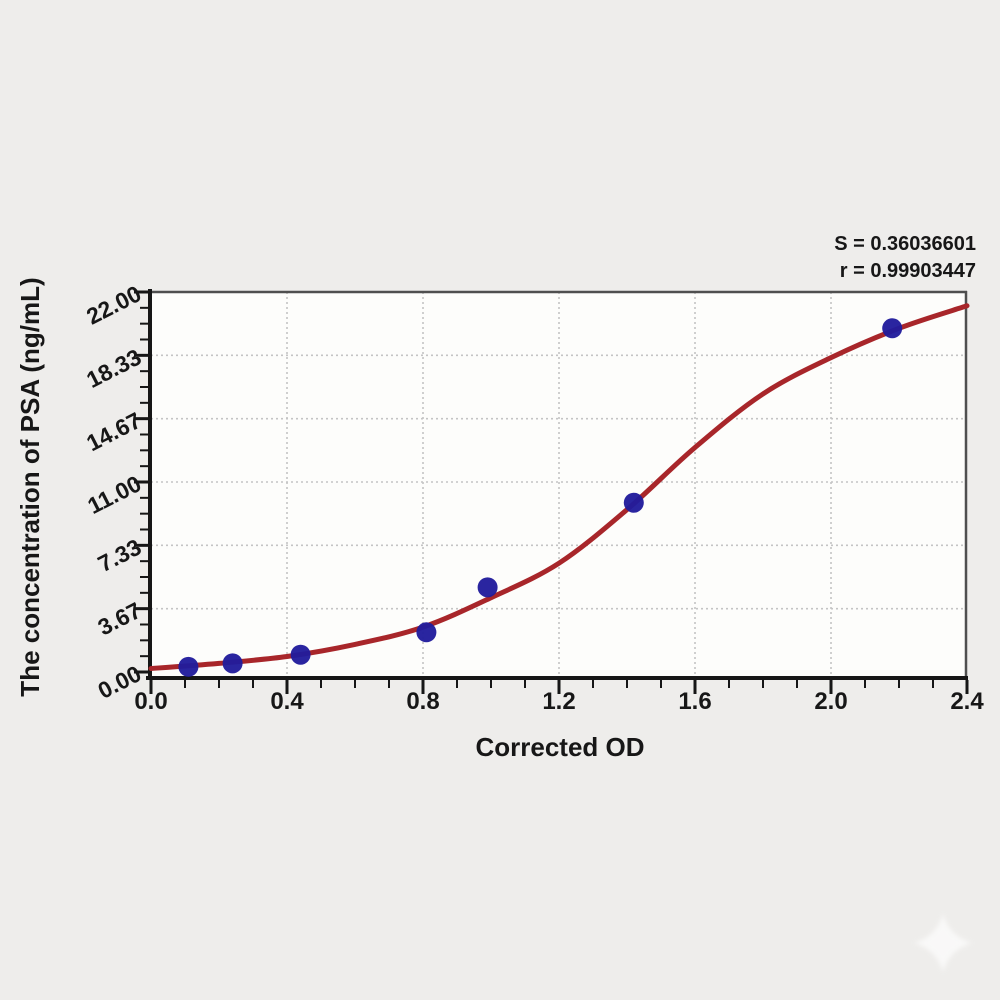 The height and width of the screenshot is (1000, 1000). What do you see at coordinates (943, 943) in the screenshot?
I see `sparkle-icon` at bounding box center [943, 943].